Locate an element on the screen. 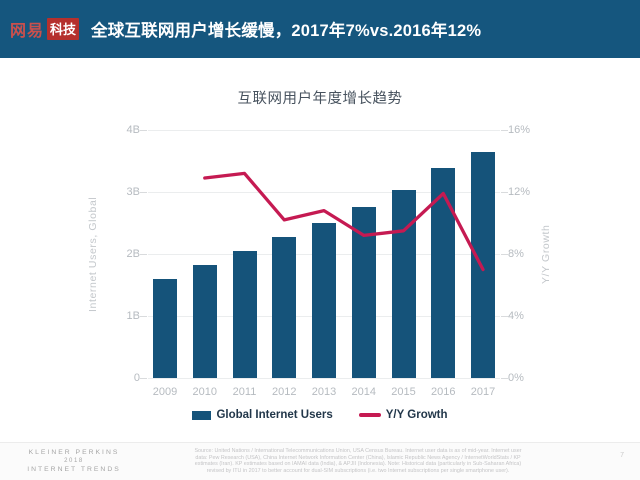  left-axis-tick: 2B is located at coordinates (133, 254).